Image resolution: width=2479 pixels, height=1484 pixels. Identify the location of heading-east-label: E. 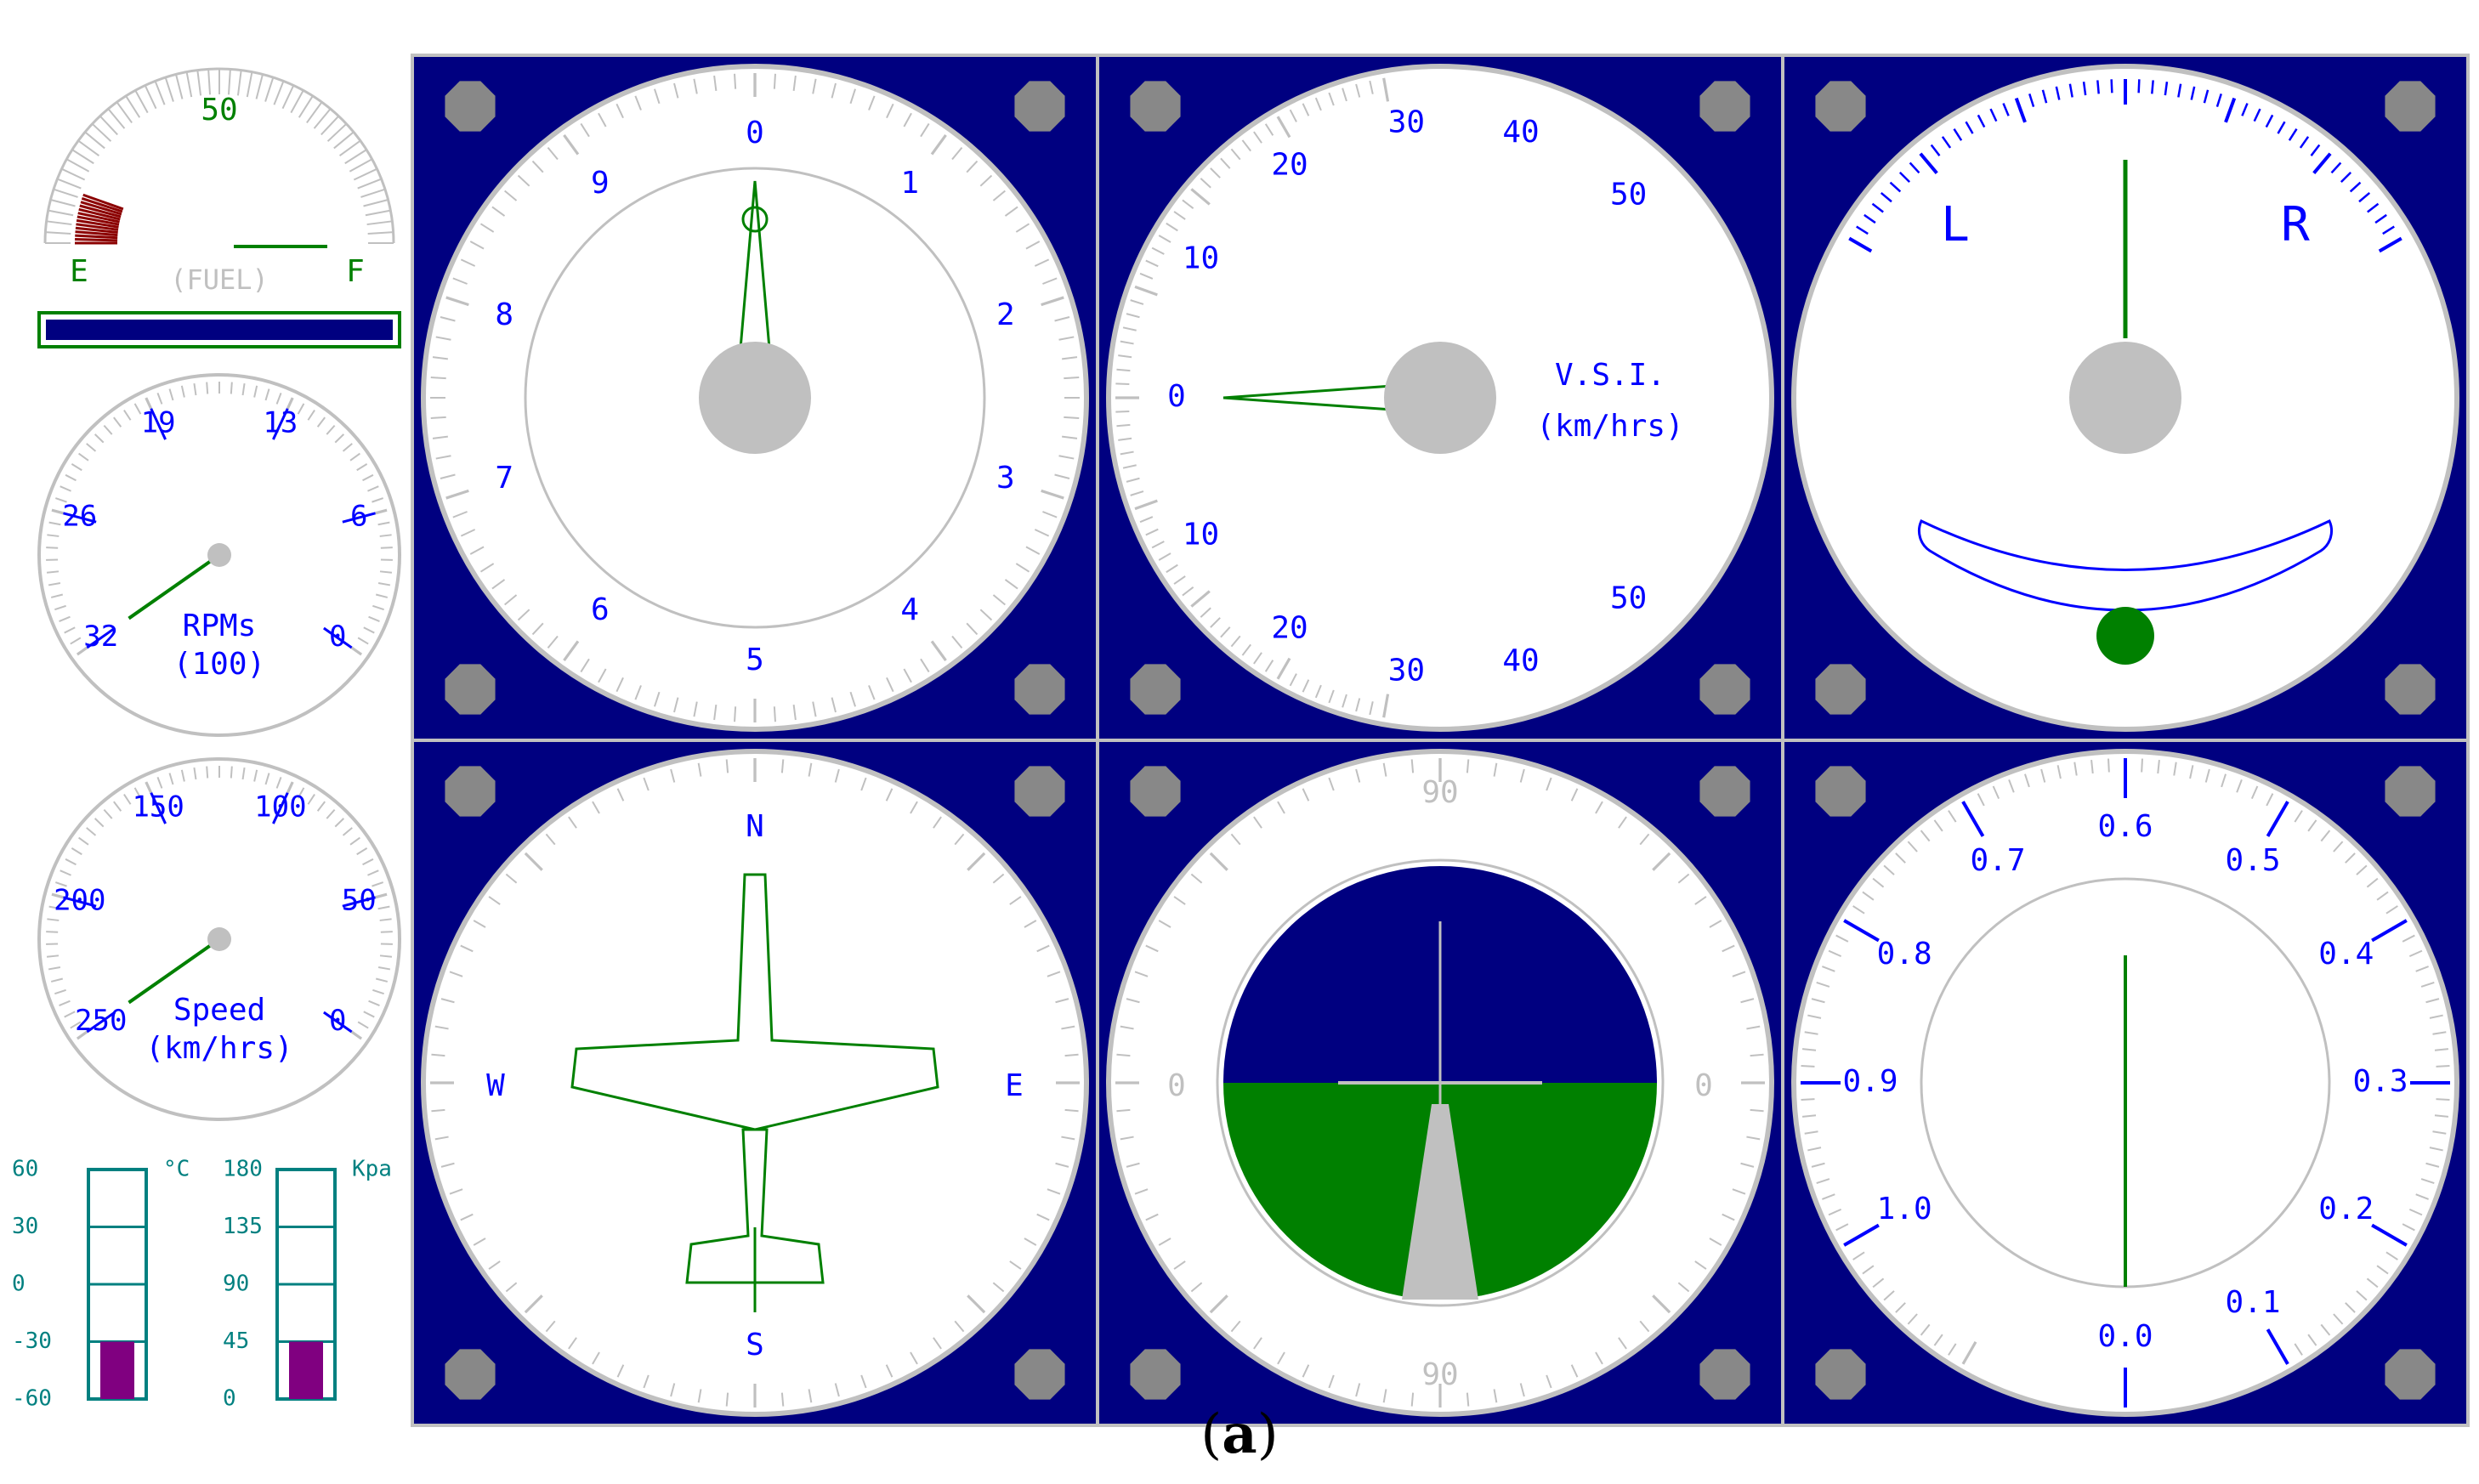
(1014, 1085).